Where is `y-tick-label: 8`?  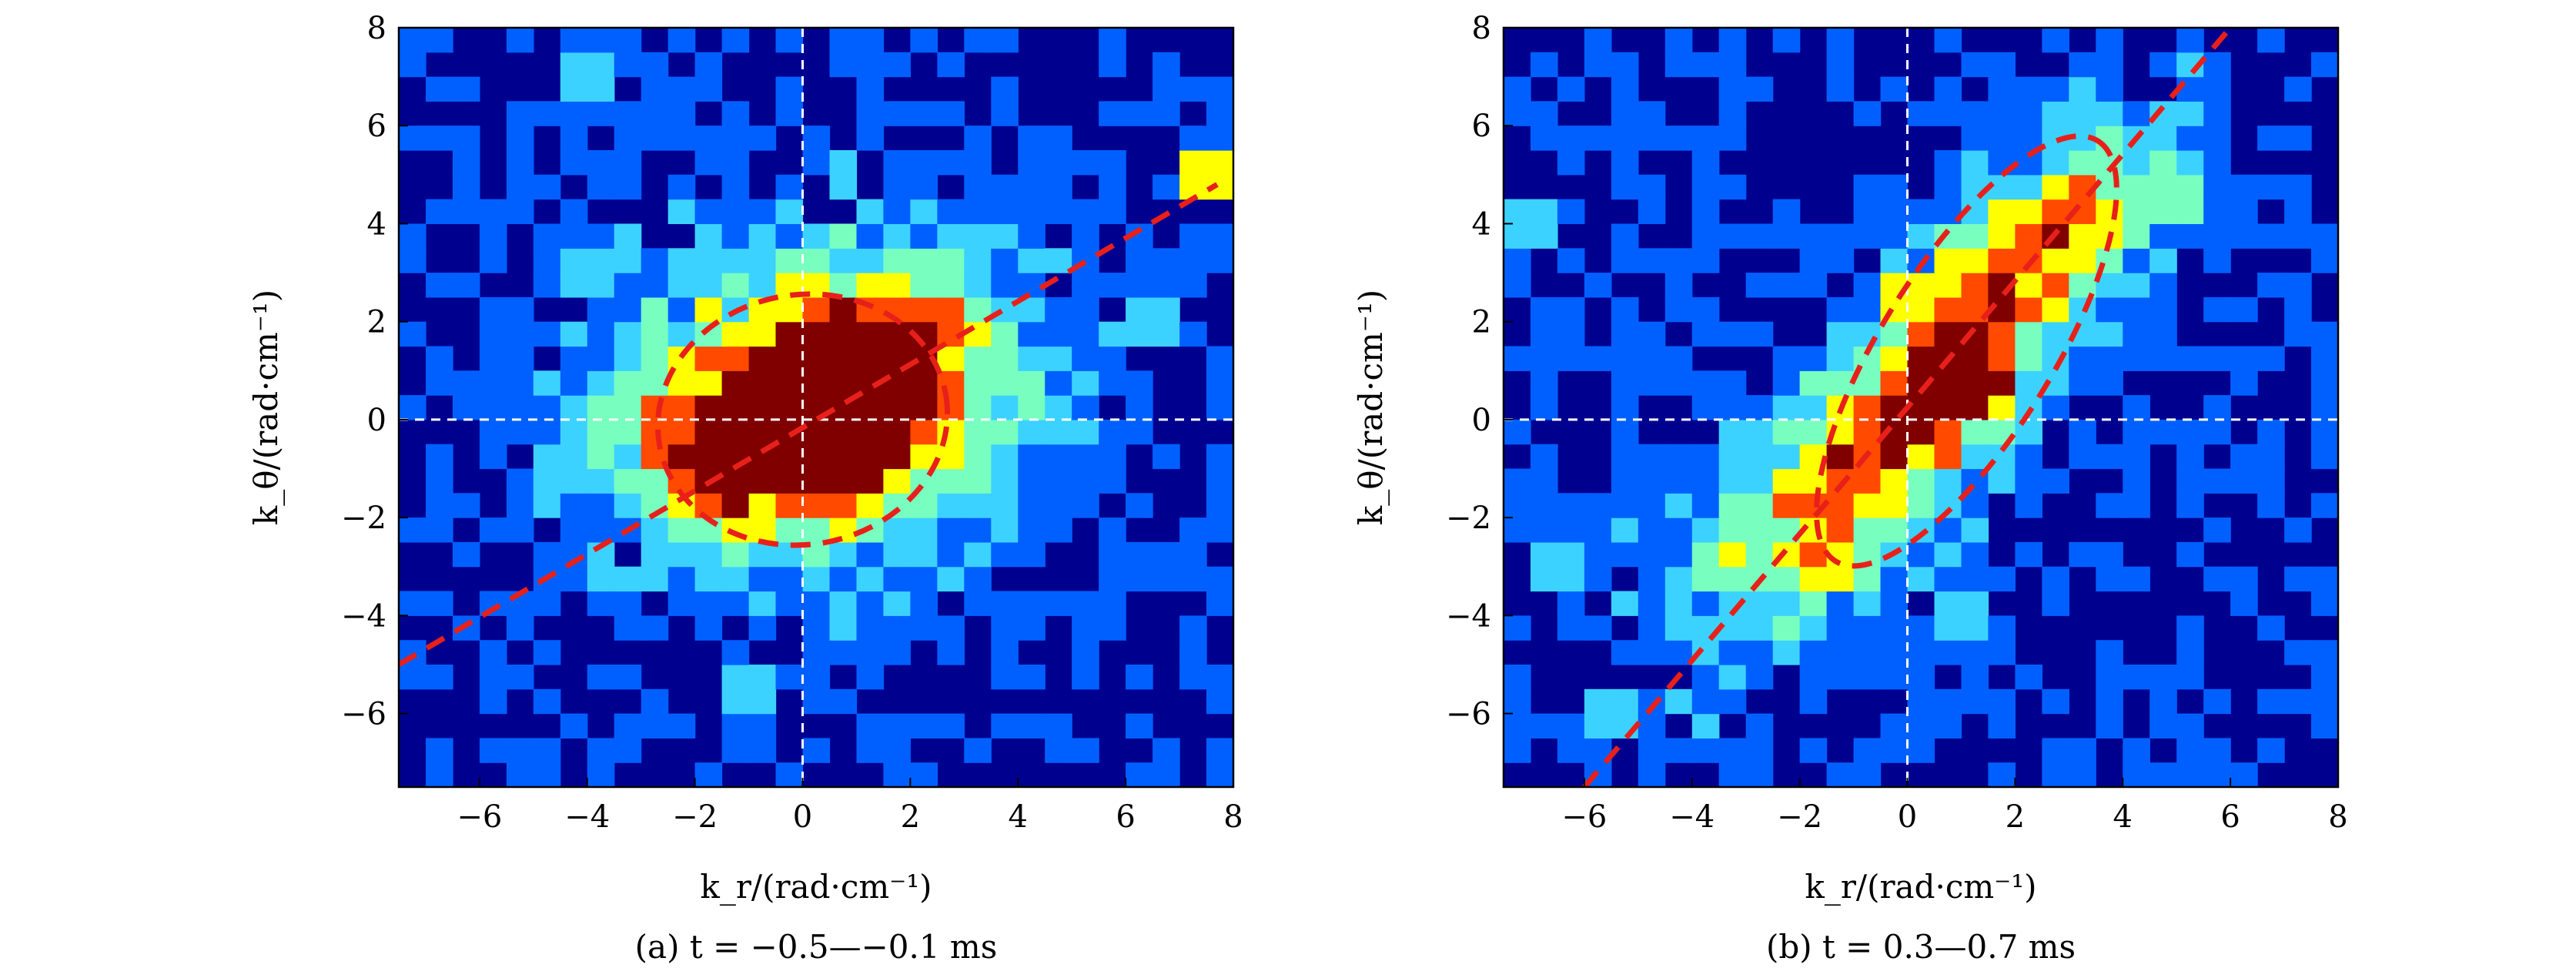 y-tick-label: 8 is located at coordinates (376, 29).